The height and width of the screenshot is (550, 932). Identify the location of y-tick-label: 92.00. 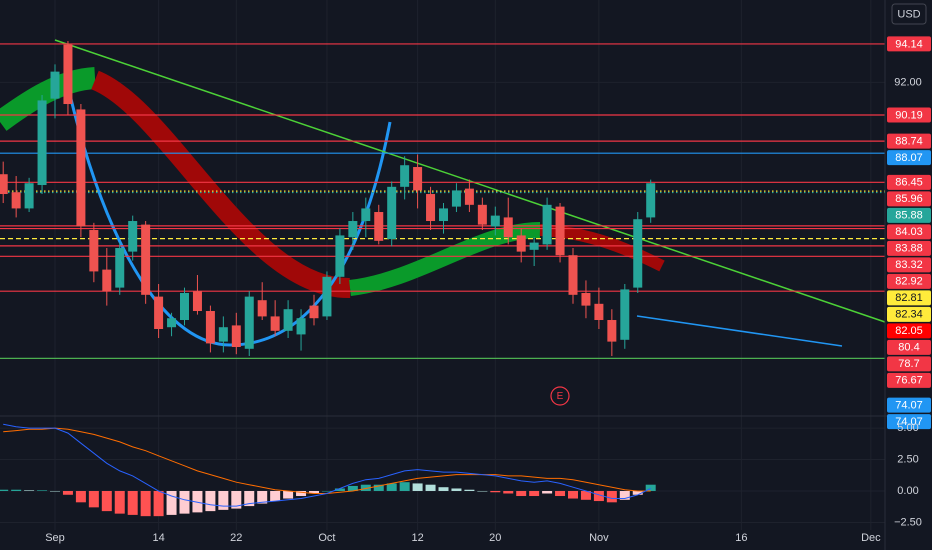
(908, 82).